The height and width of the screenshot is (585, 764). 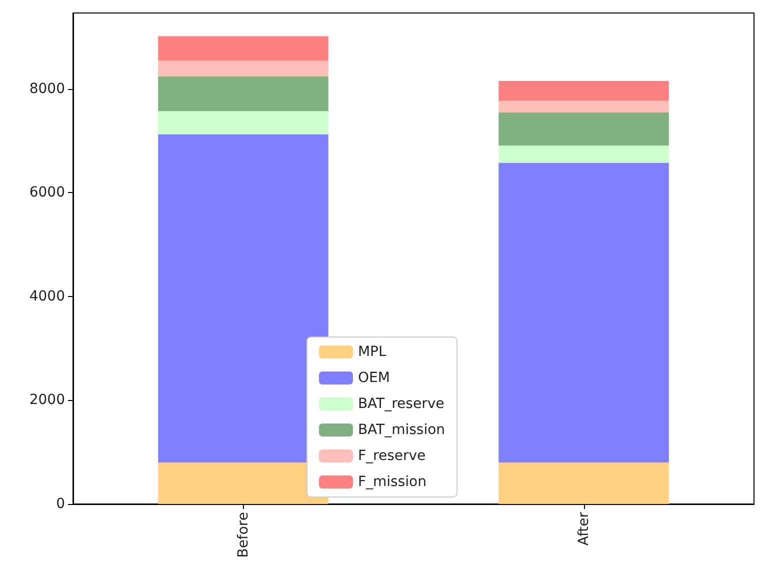 I want to click on legend-label: MPL, so click(x=372, y=352).